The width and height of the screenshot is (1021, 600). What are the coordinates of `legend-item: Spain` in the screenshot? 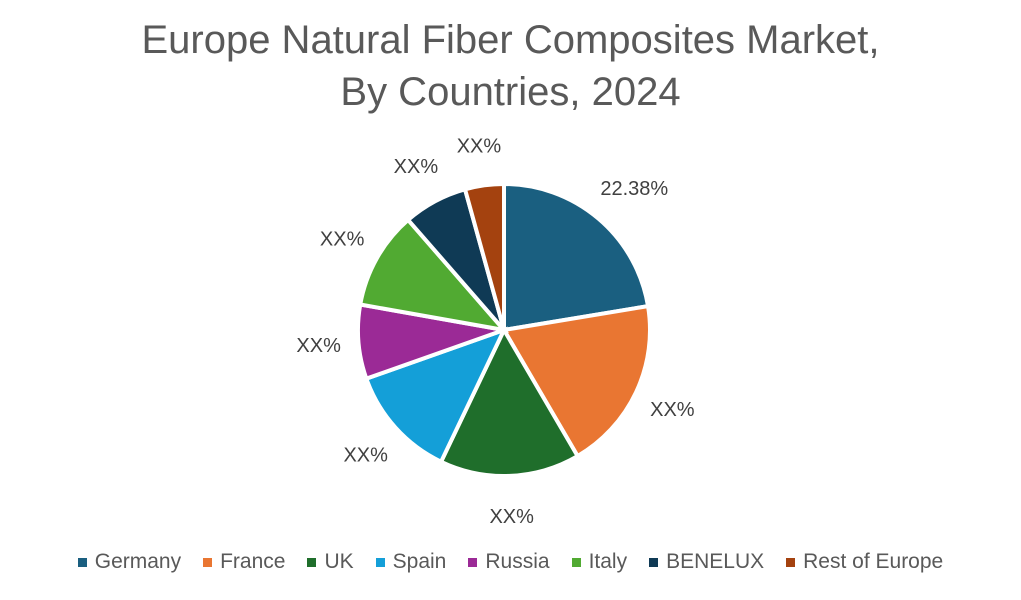 It's located at (411, 562).